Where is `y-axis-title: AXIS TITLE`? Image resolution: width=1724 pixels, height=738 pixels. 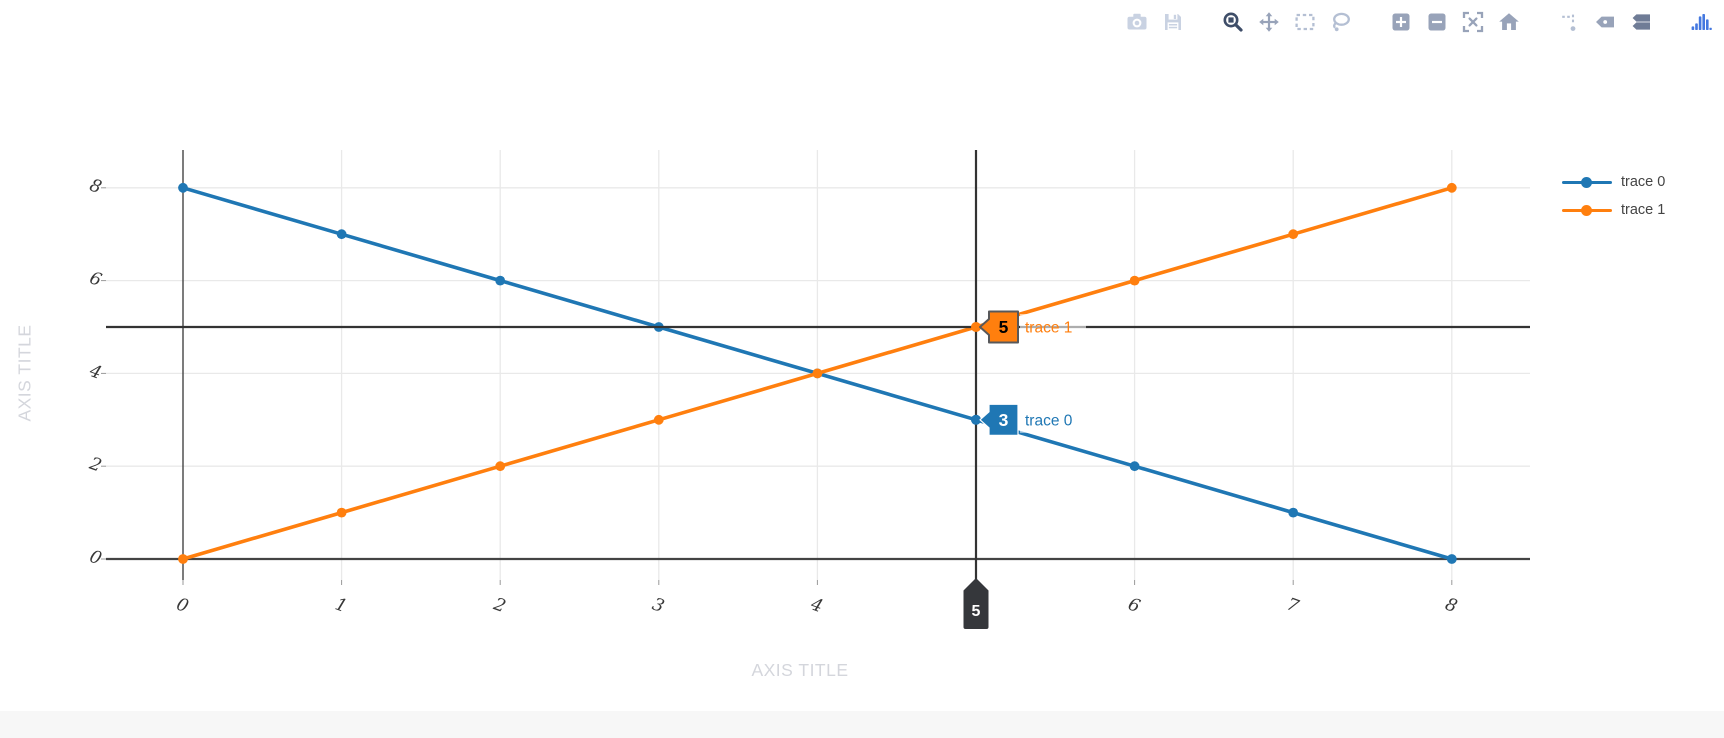
y-axis-title: AXIS TITLE is located at coordinates (24, 373).